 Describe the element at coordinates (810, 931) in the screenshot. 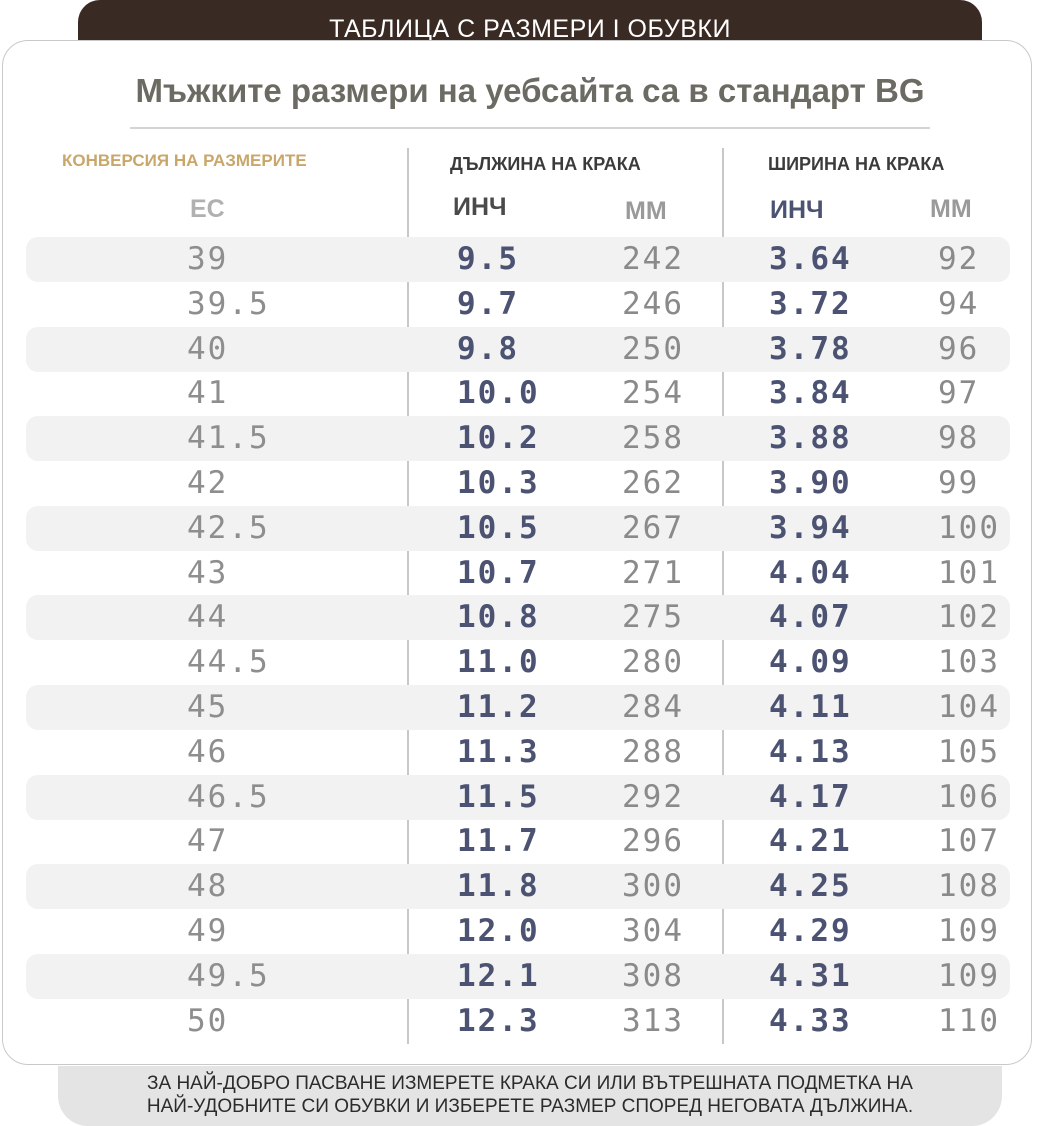

I see `foot-width-inch-cell: 4.29` at that location.